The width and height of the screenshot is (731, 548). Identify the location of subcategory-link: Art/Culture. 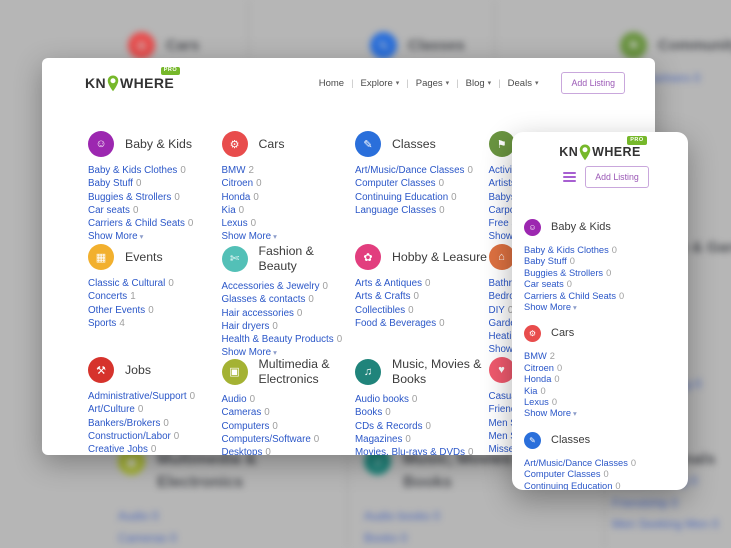
(111, 410).